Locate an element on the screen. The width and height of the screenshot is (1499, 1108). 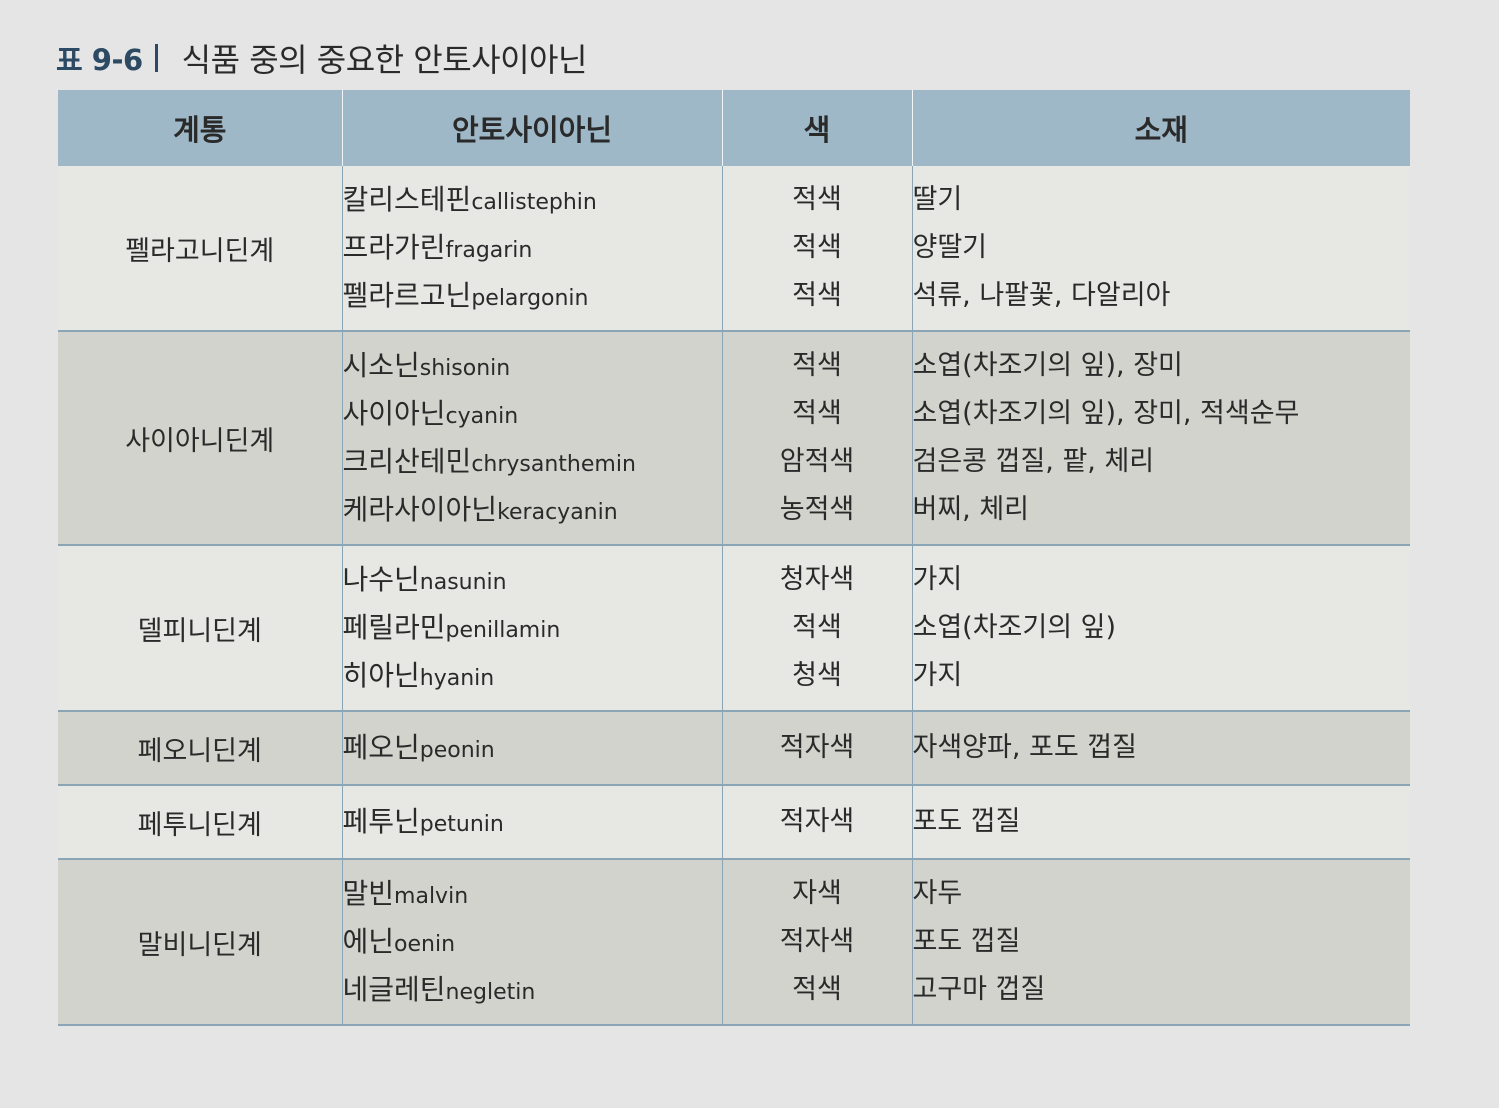
anthocyanin-cell: 말빈malvin 에닌oenin 네글레틴negletin is located at coordinates (531, 942).